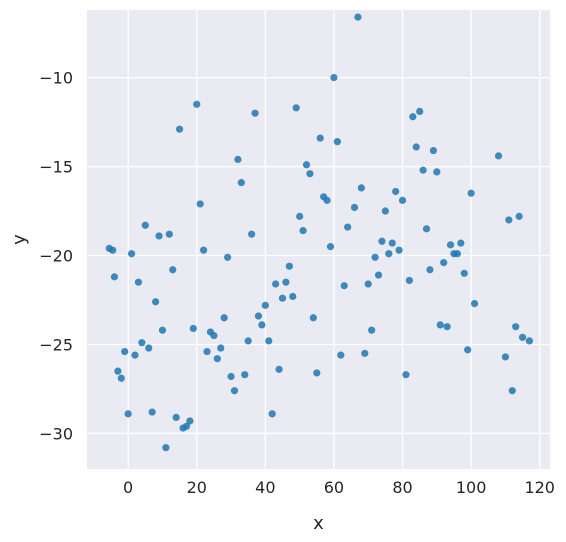 The width and height of the screenshot is (566, 542). I want to click on x-tick-label: 100, so click(471, 487).